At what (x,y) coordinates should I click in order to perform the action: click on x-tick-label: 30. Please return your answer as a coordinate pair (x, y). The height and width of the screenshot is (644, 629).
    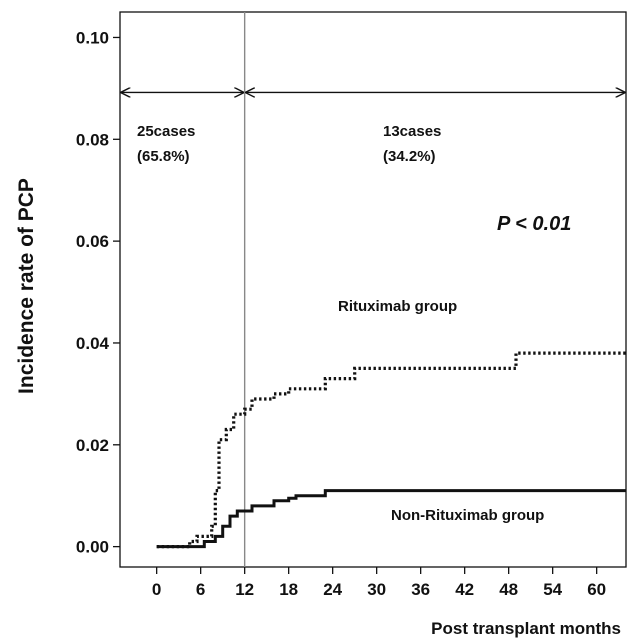
    Looking at the image, I should click on (376, 589).